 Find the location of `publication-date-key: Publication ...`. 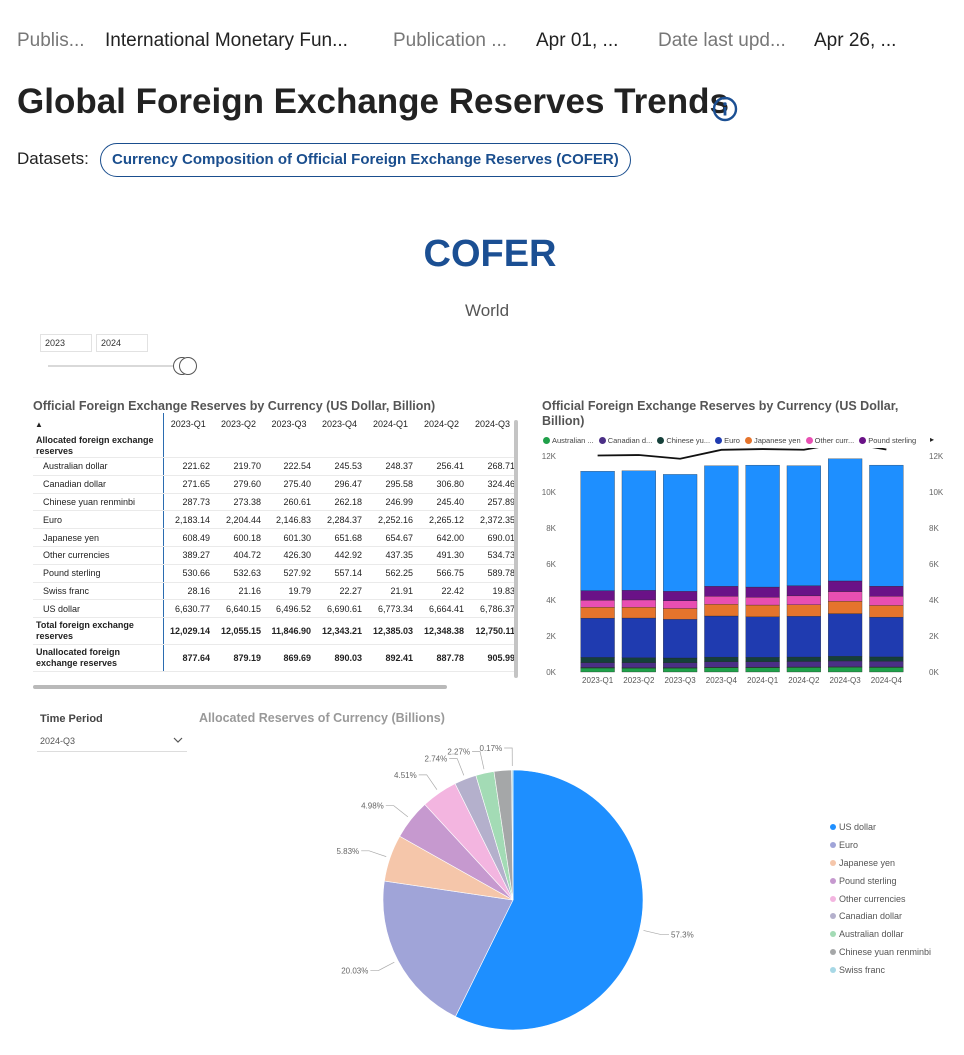

publication-date-key: Publication ... is located at coordinates (450, 40).